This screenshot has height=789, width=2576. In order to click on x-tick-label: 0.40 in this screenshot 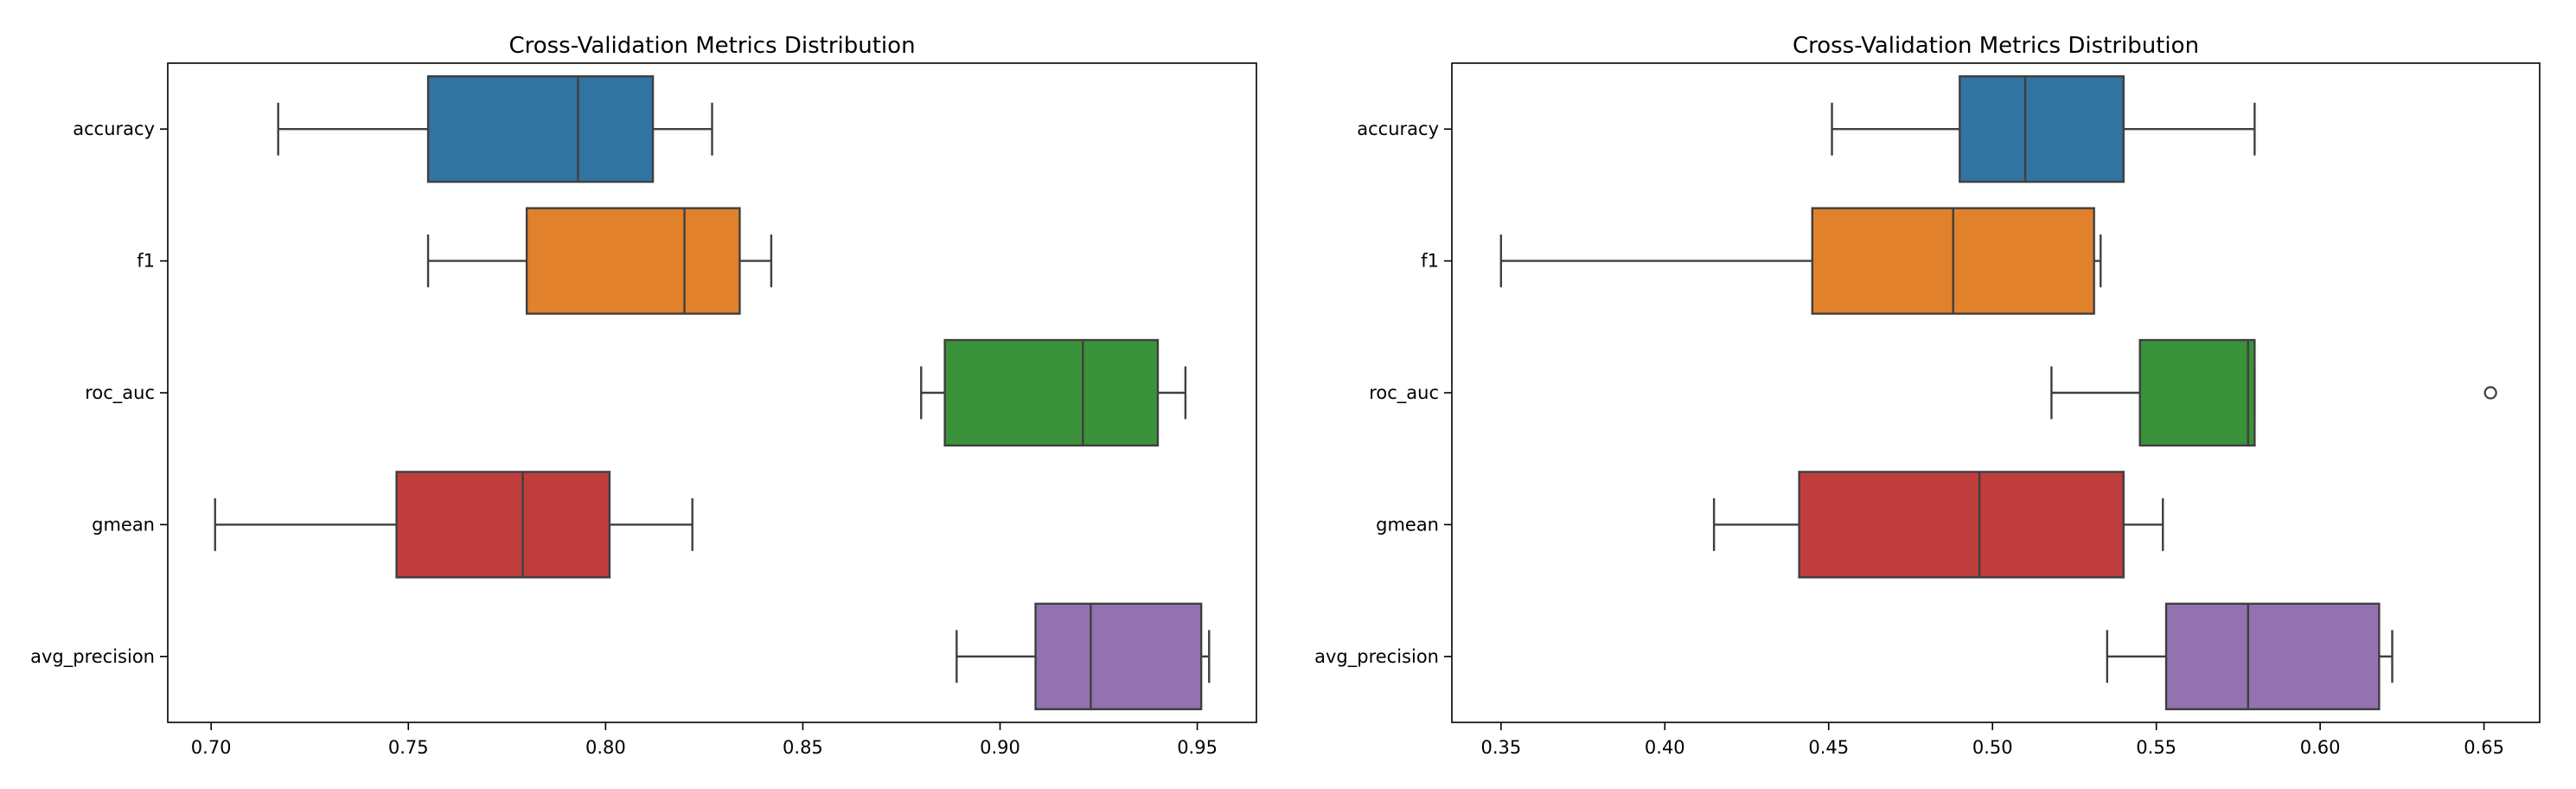, I will do `click(1665, 747)`.